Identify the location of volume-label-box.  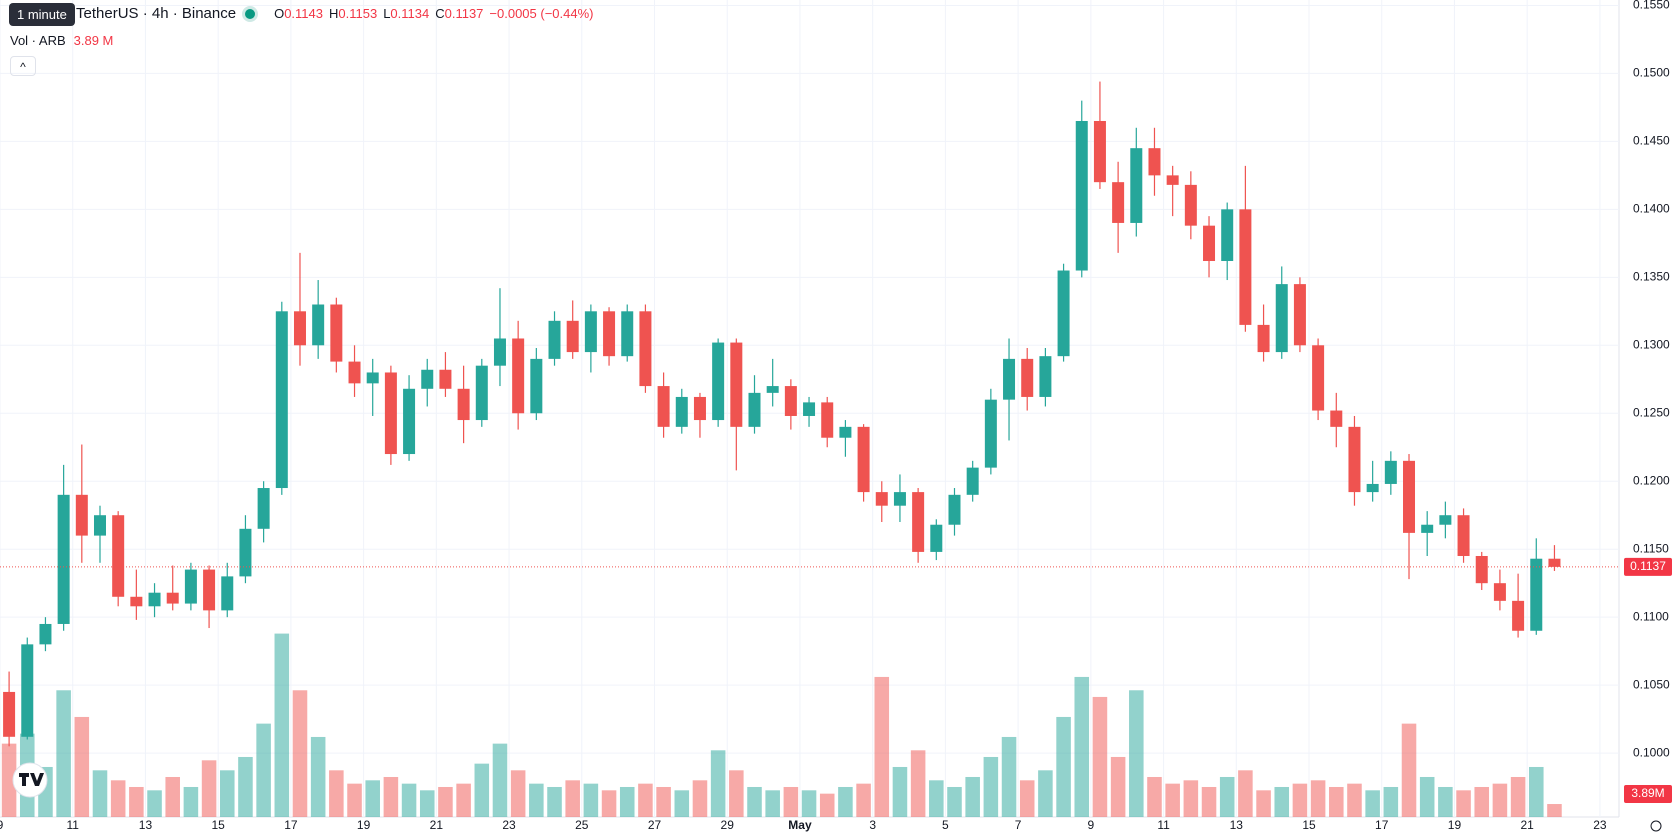
(1648, 794).